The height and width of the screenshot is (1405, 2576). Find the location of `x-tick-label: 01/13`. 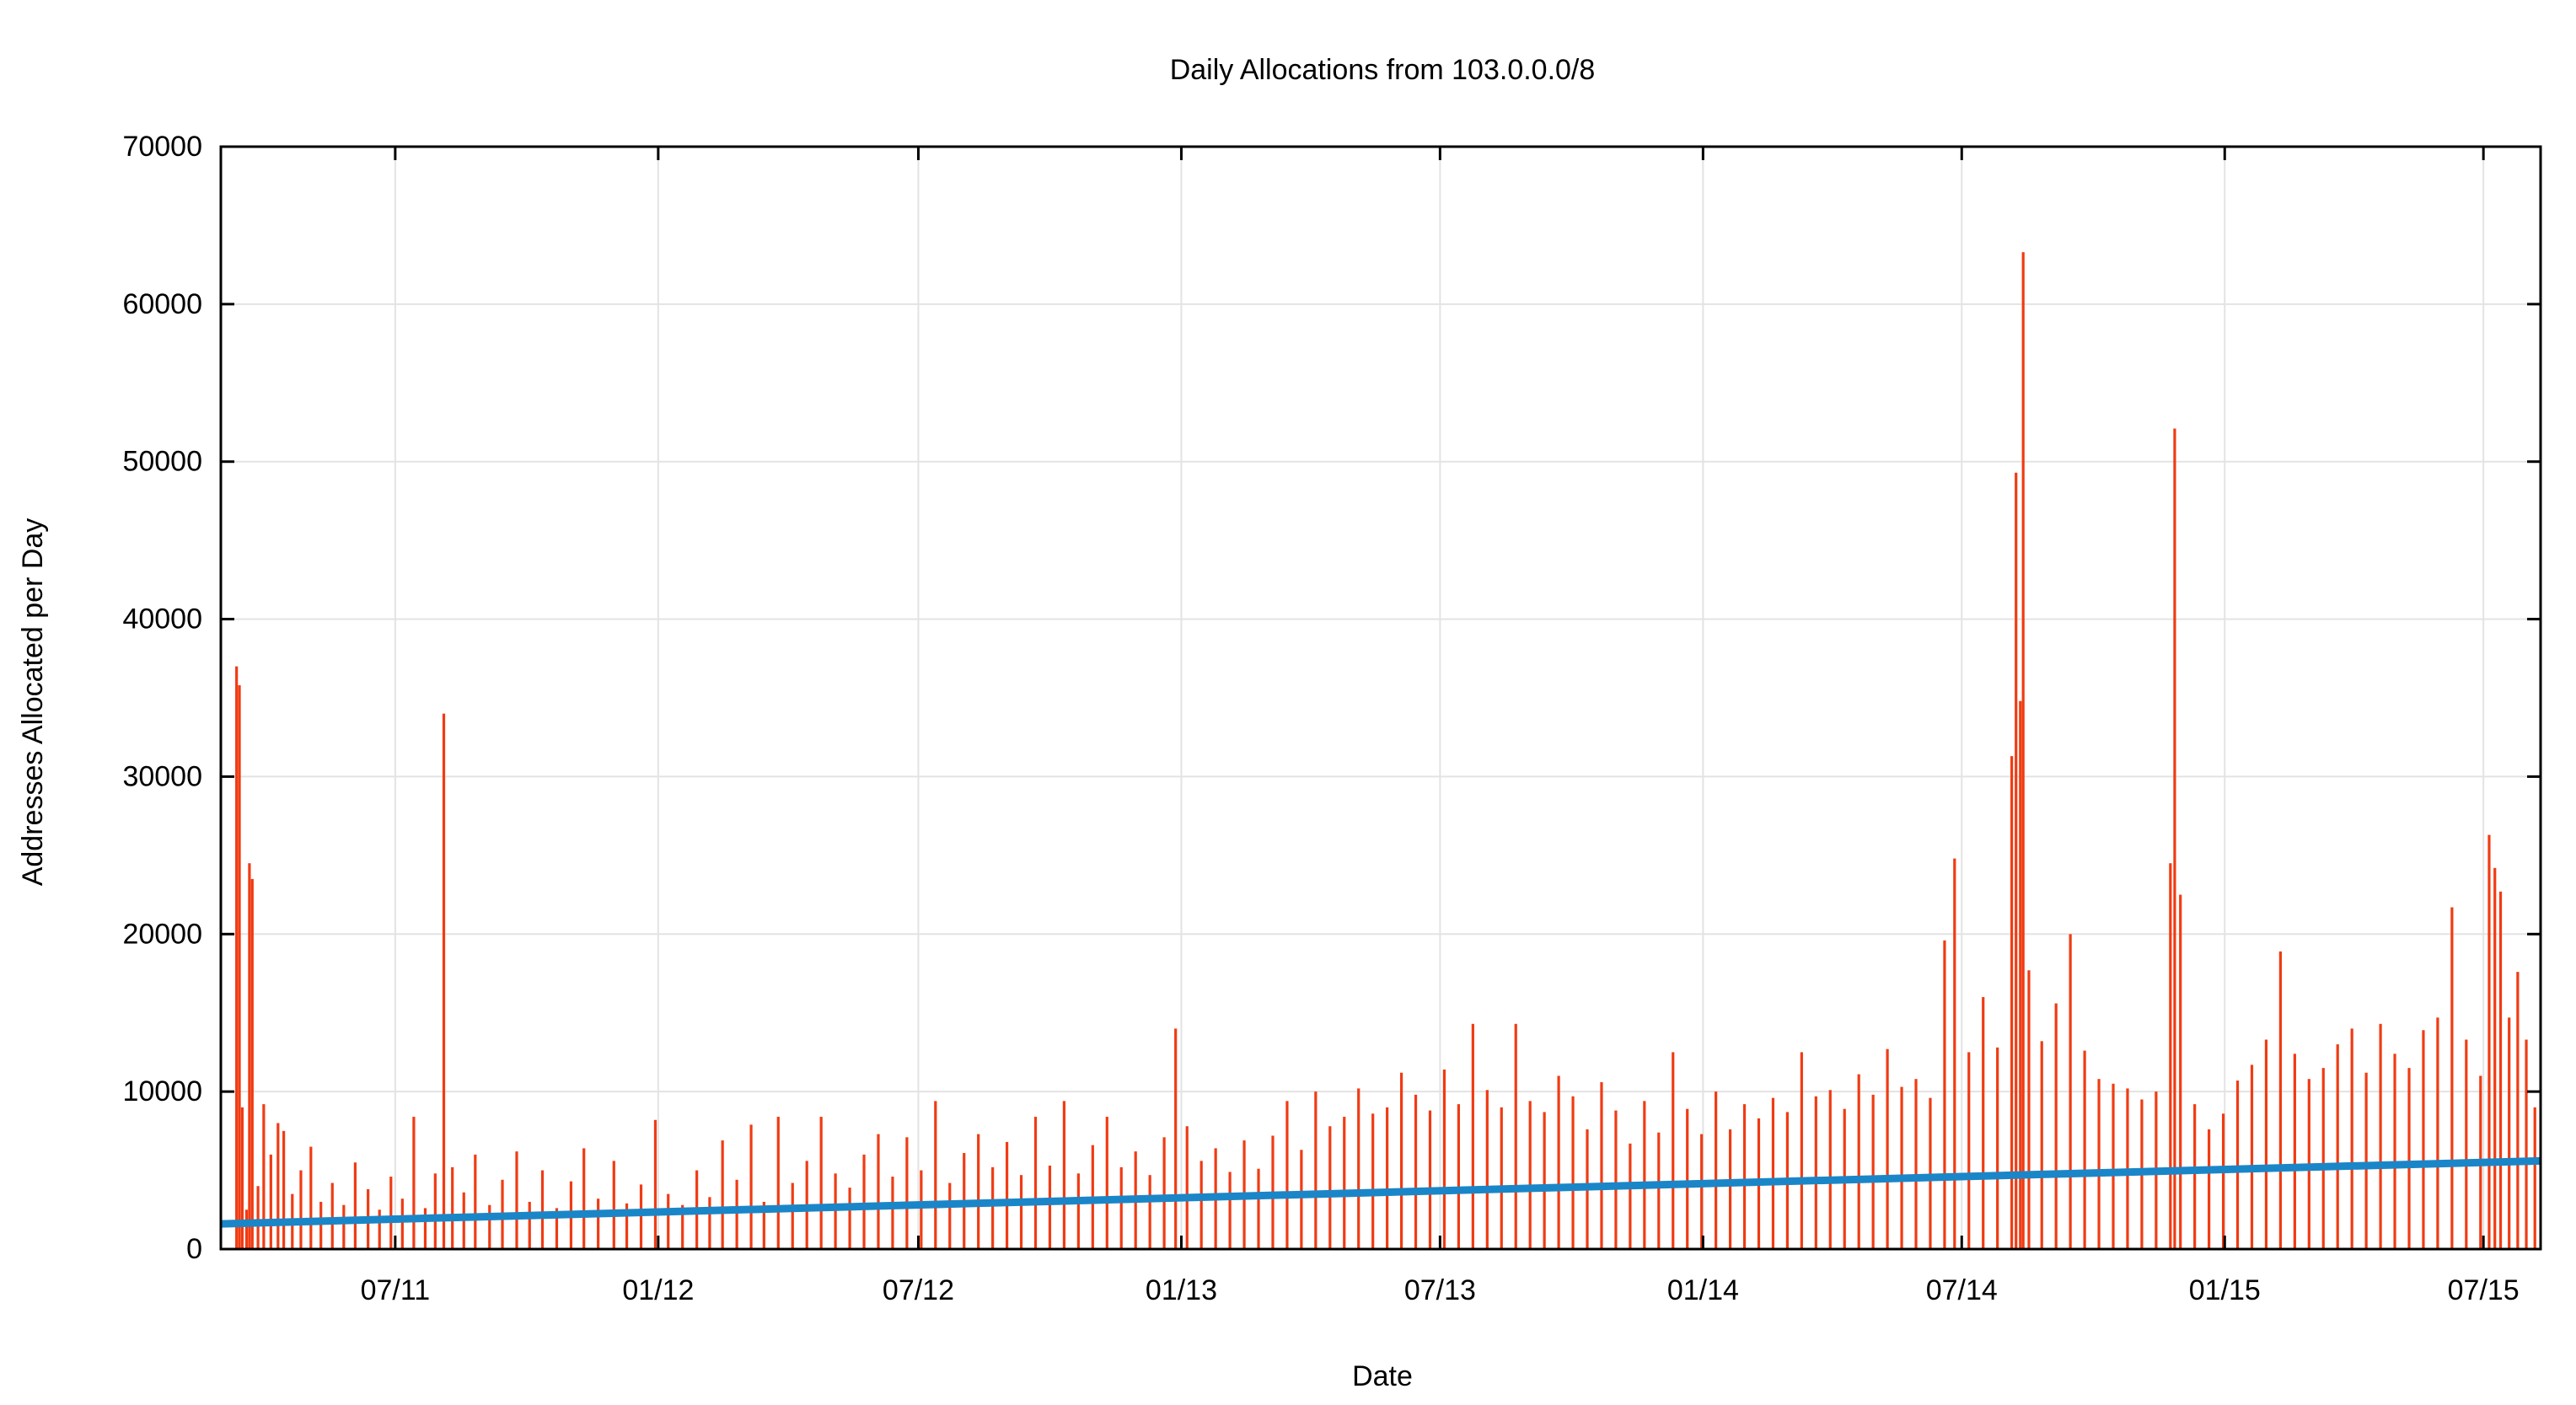

x-tick-label: 01/13 is located at coordinates (1181, 1290).